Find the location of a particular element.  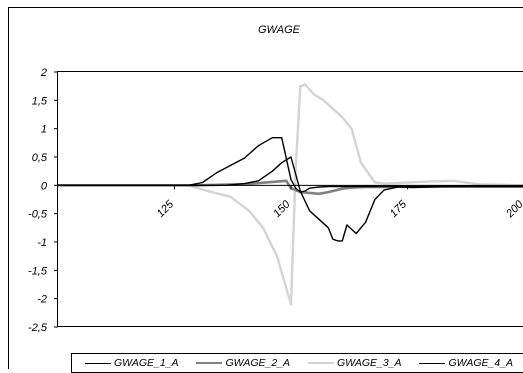

chart-title: GWAGE is located at coordinates (279, 30).